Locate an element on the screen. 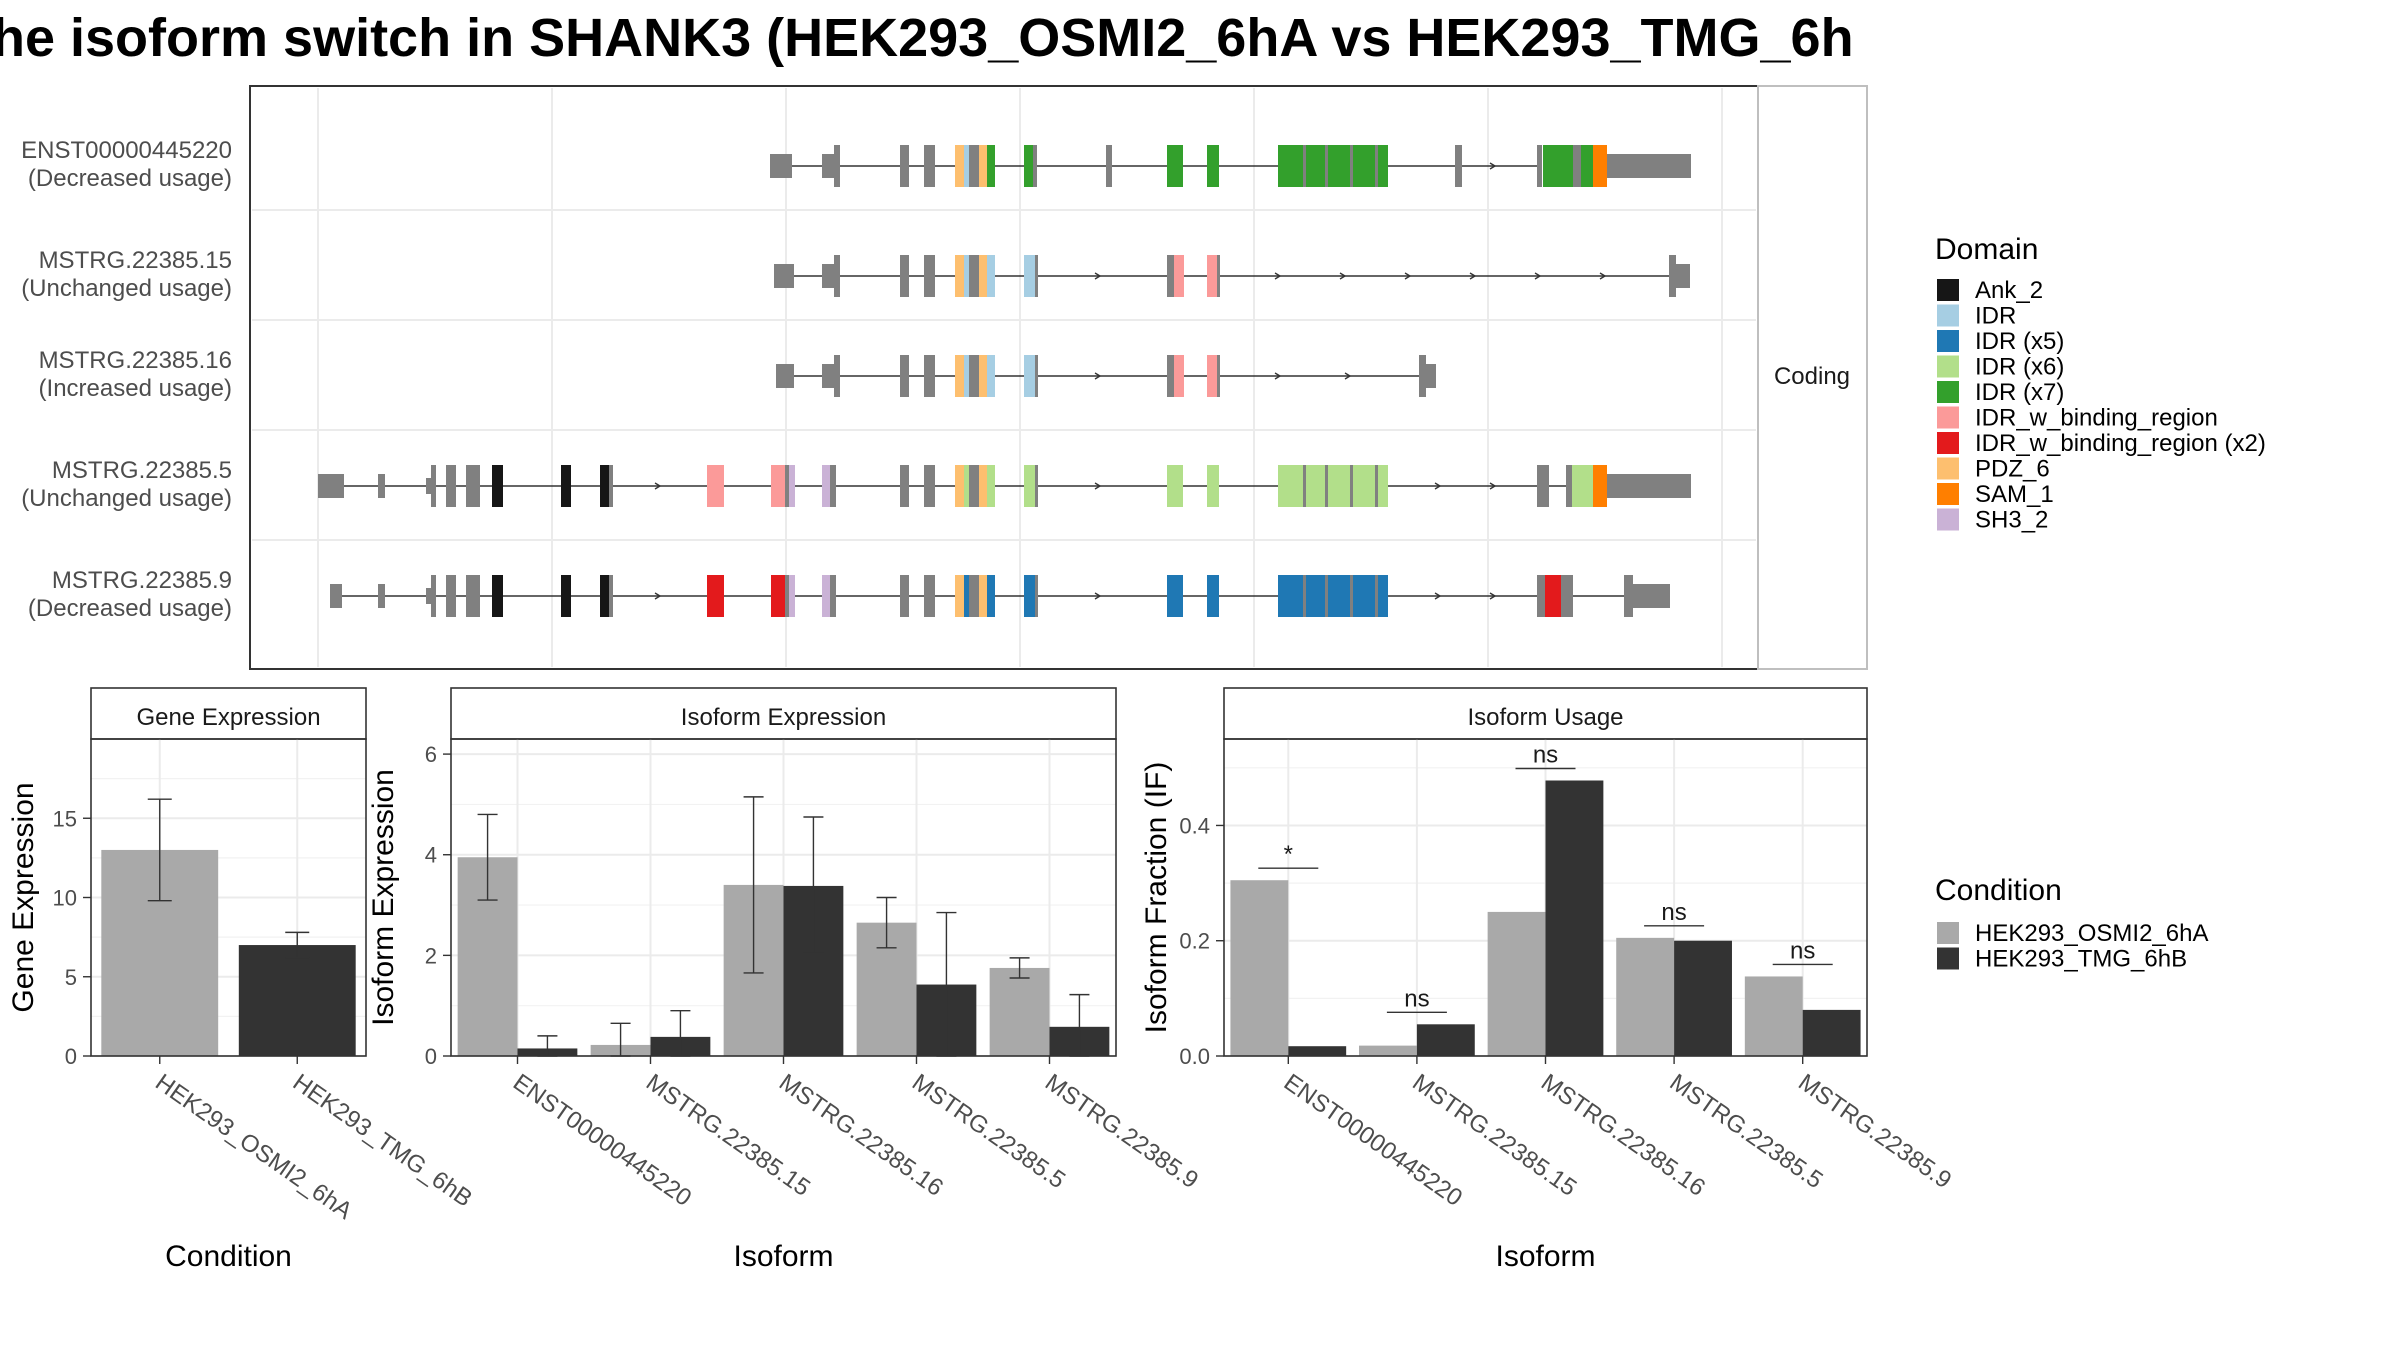 This screenshot has width=2400, height=1350. y-tick-label: 0.2 is located at coordinates (1194, 941).